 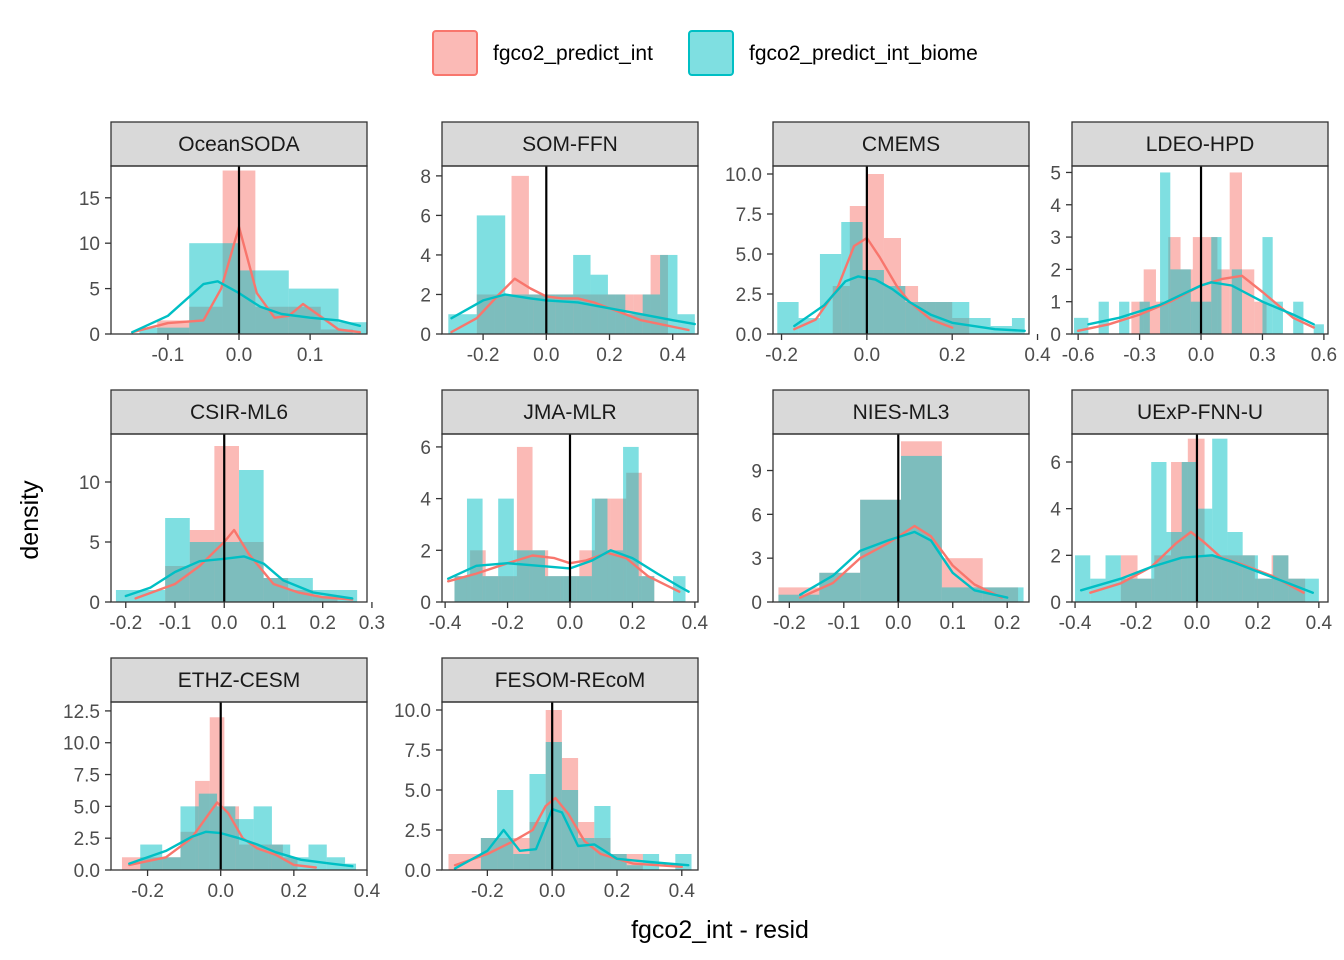 I want to click on x-tick-label-oceansoda-2: 0.1, so click(x=310, y=355).